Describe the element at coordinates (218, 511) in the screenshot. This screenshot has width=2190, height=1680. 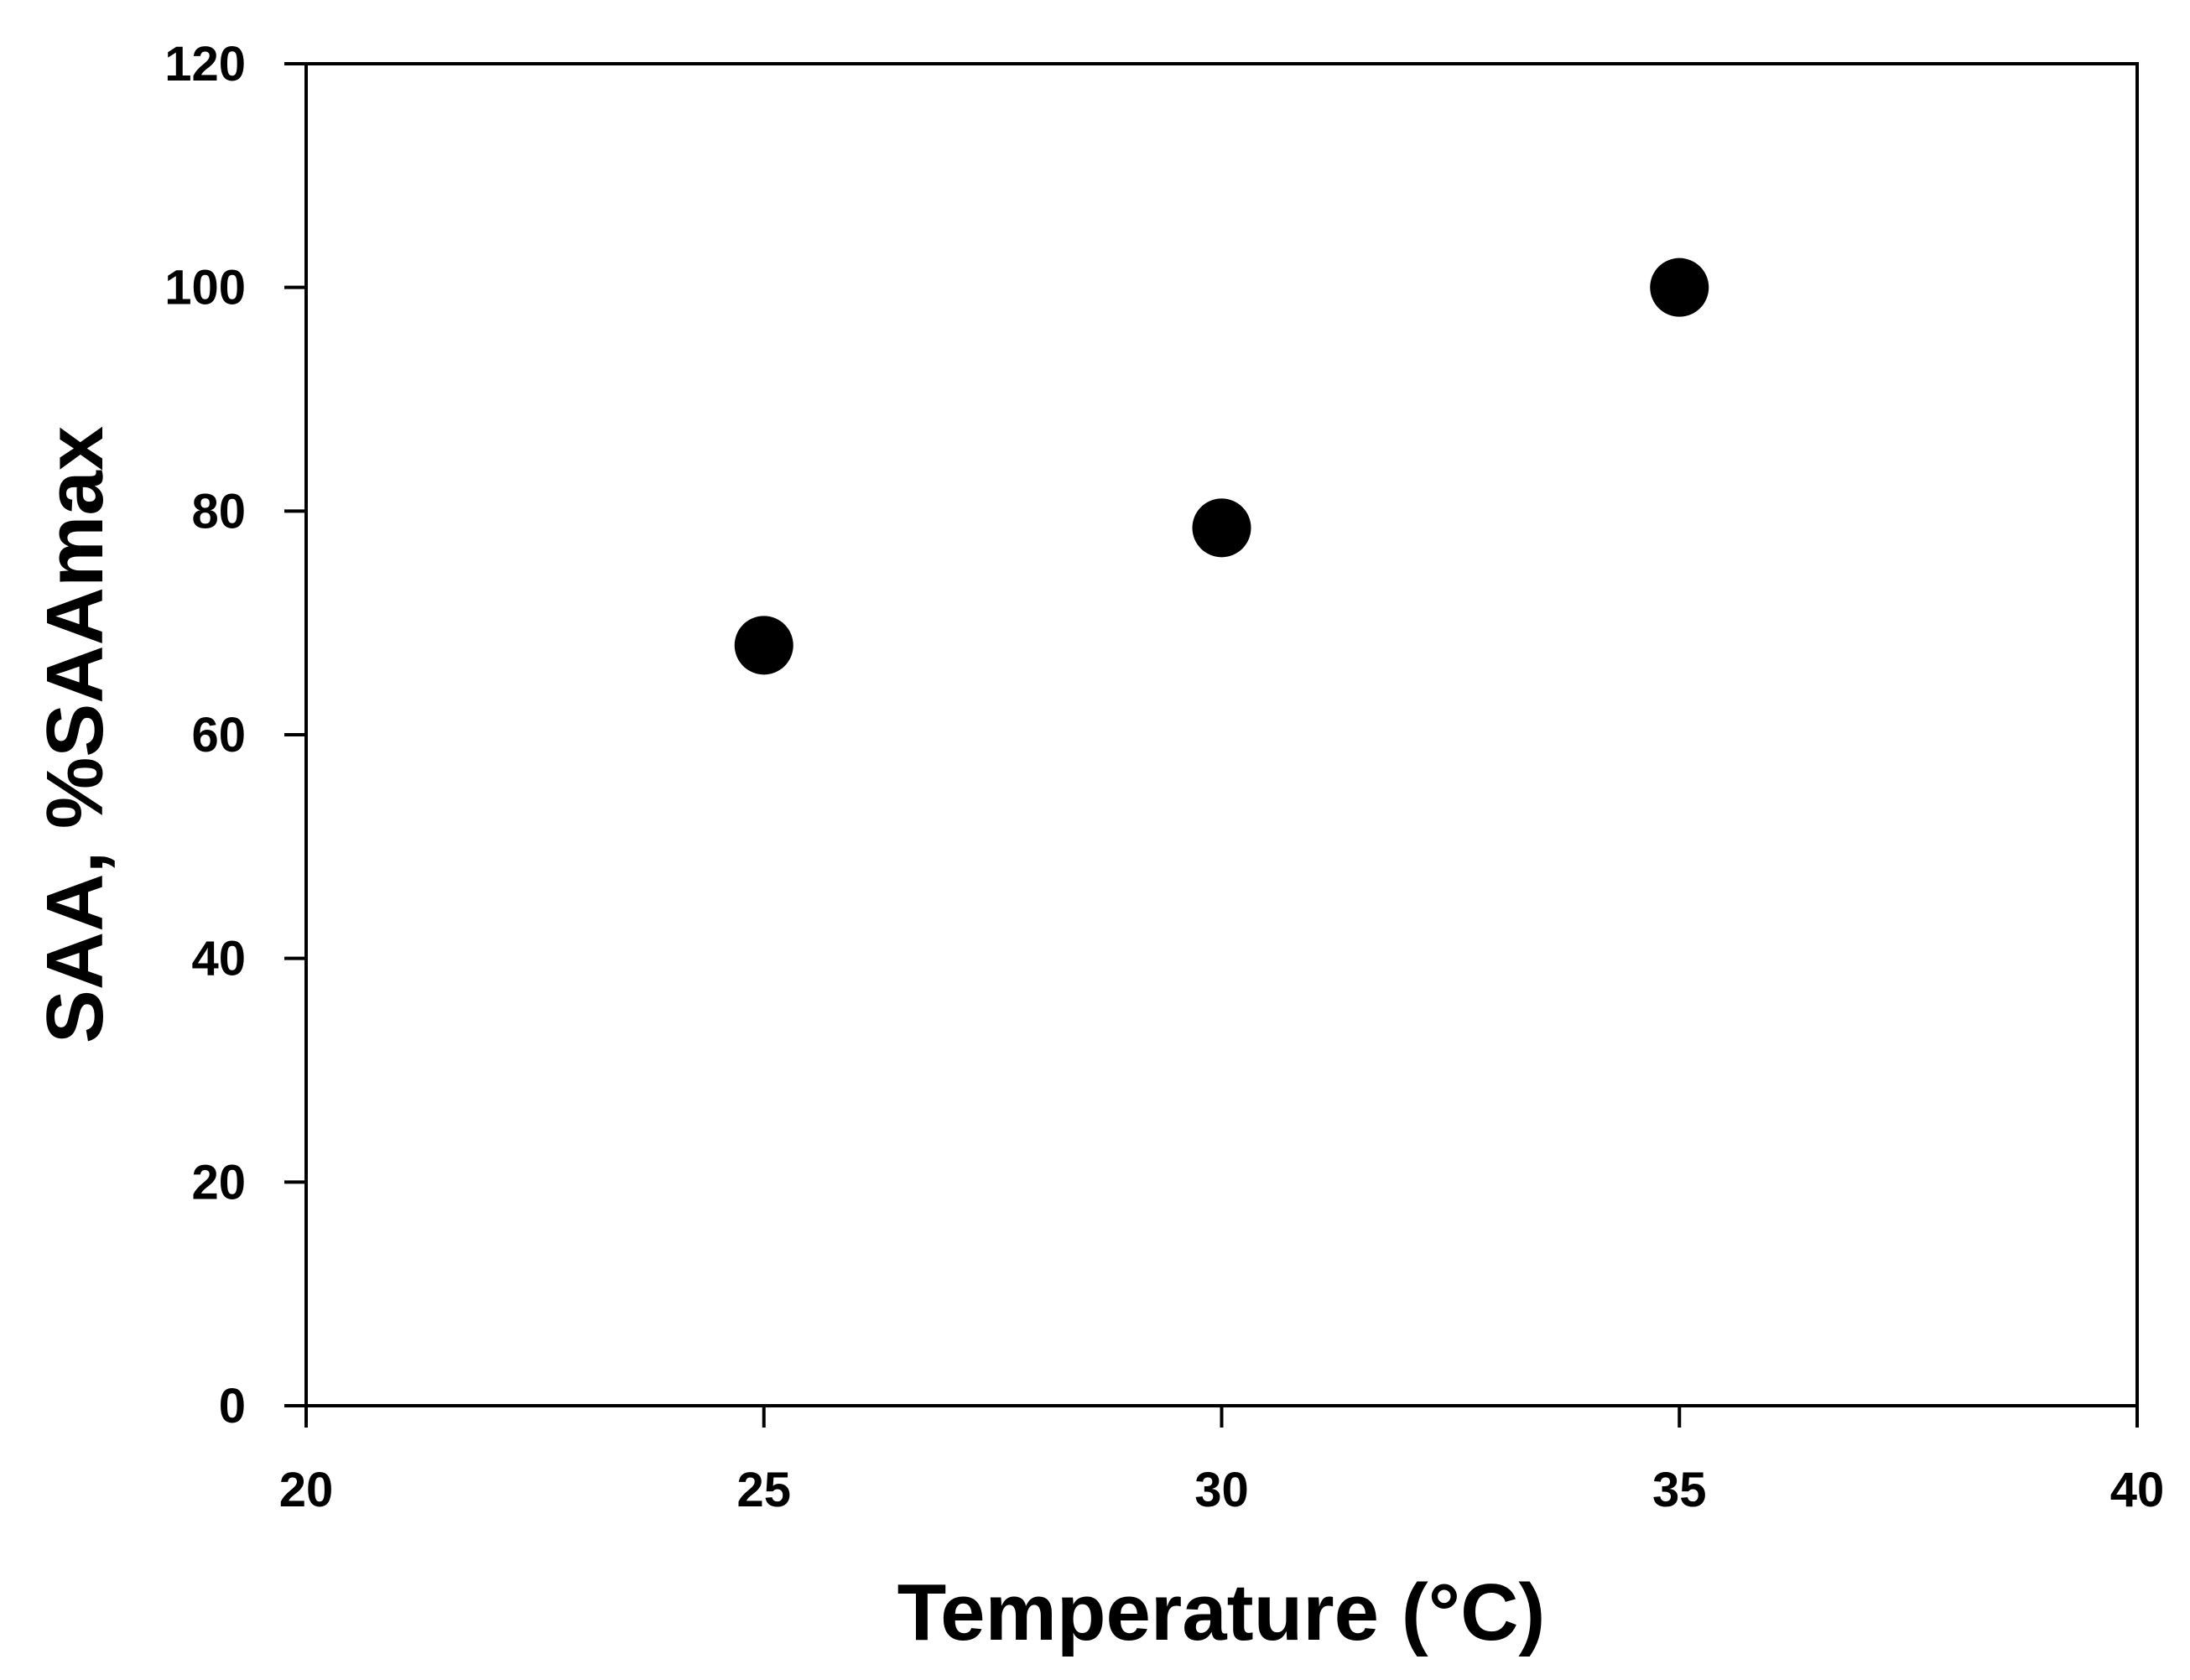
I see `y-tick-label: 80` at that location.